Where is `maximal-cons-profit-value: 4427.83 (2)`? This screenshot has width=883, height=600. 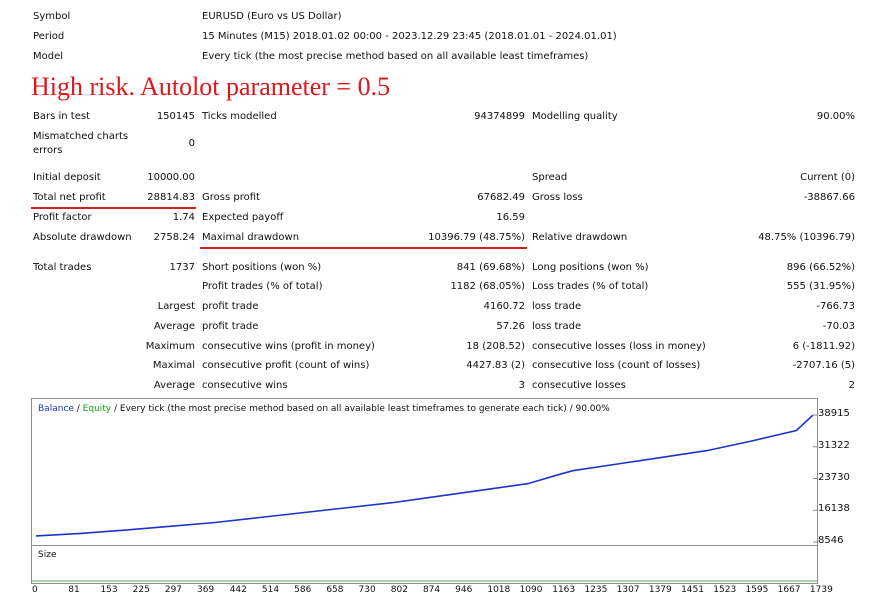 maximal-cons-profit-value: 4427.83 (2) is located at coordinates (495, 365).